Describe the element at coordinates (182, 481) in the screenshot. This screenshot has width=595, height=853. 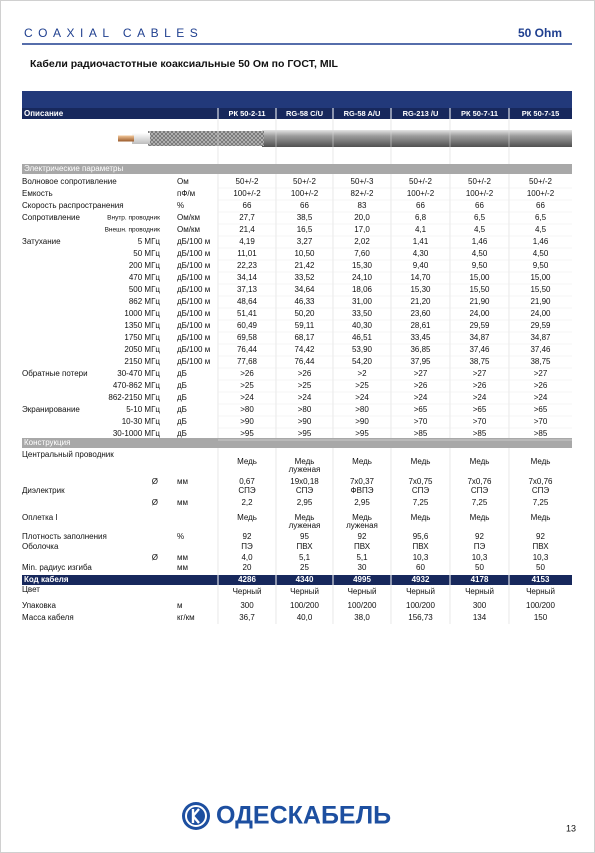
I see `row-unit: мм` at that location.